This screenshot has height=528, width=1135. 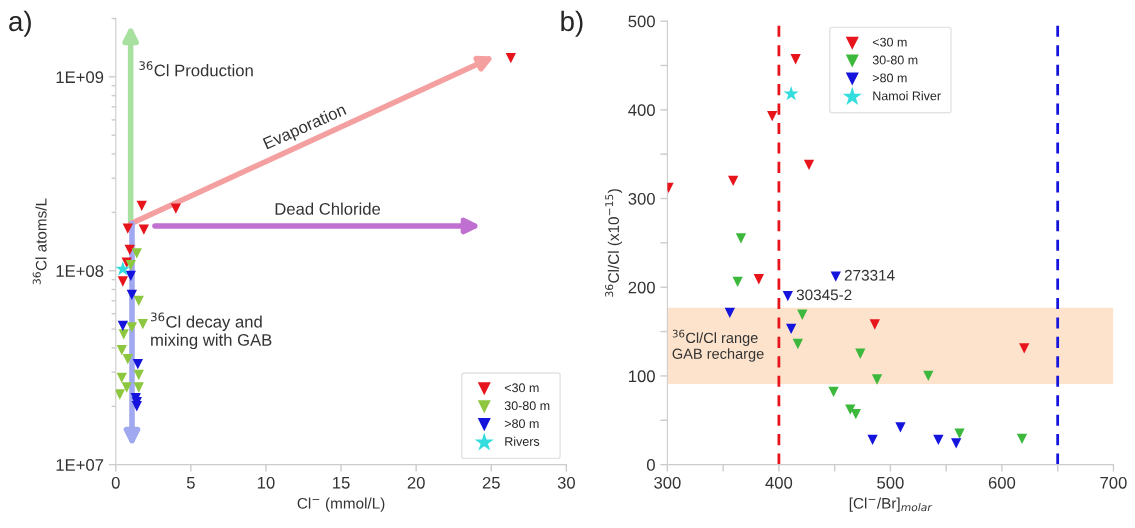 I want to click on y-tick-label: 1E+07, so click(x=80, y=465).